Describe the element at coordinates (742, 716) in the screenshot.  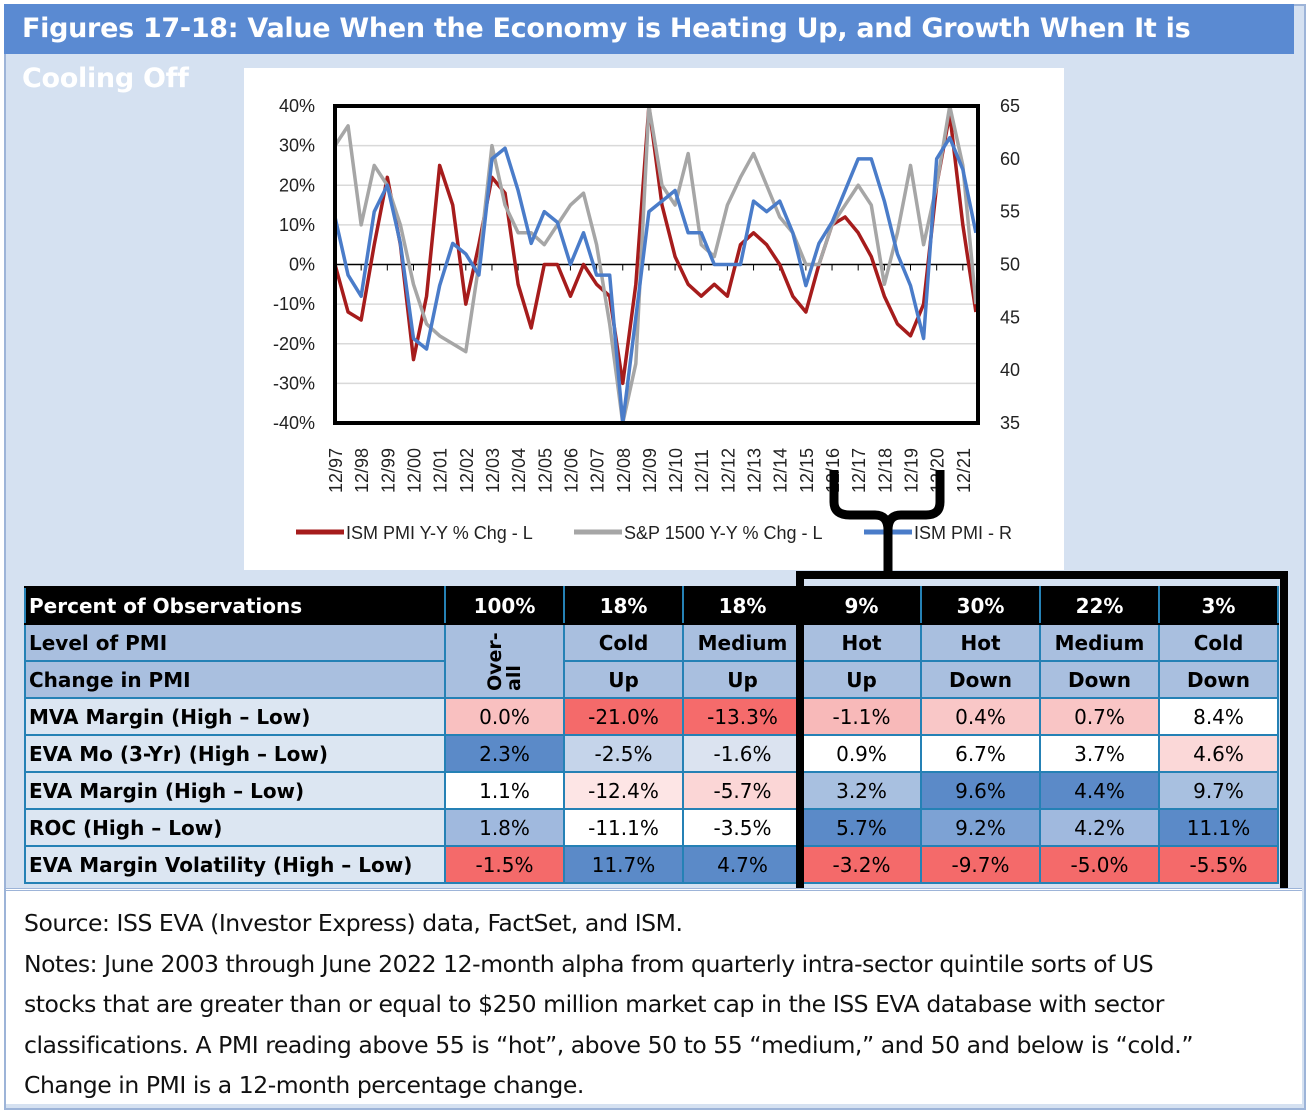
I see `value-cell: -13.3%` at that location.